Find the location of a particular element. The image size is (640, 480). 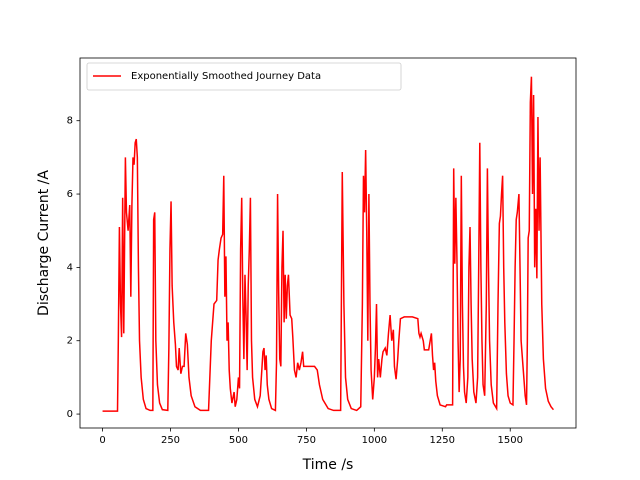

y-tick-label: 4 is located at coordinates (70, 267).